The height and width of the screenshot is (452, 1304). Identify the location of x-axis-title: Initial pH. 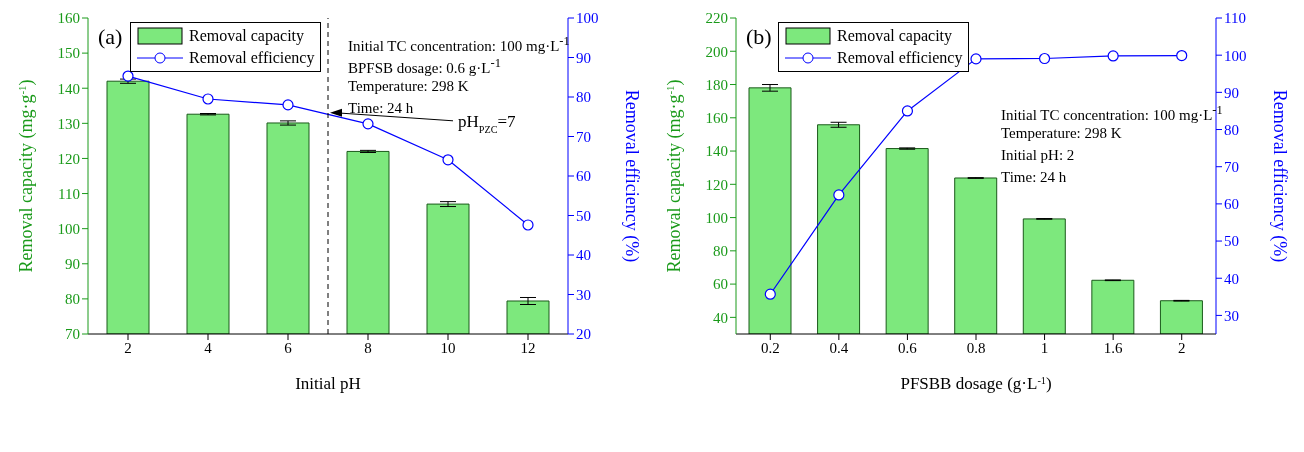
(328, 383).